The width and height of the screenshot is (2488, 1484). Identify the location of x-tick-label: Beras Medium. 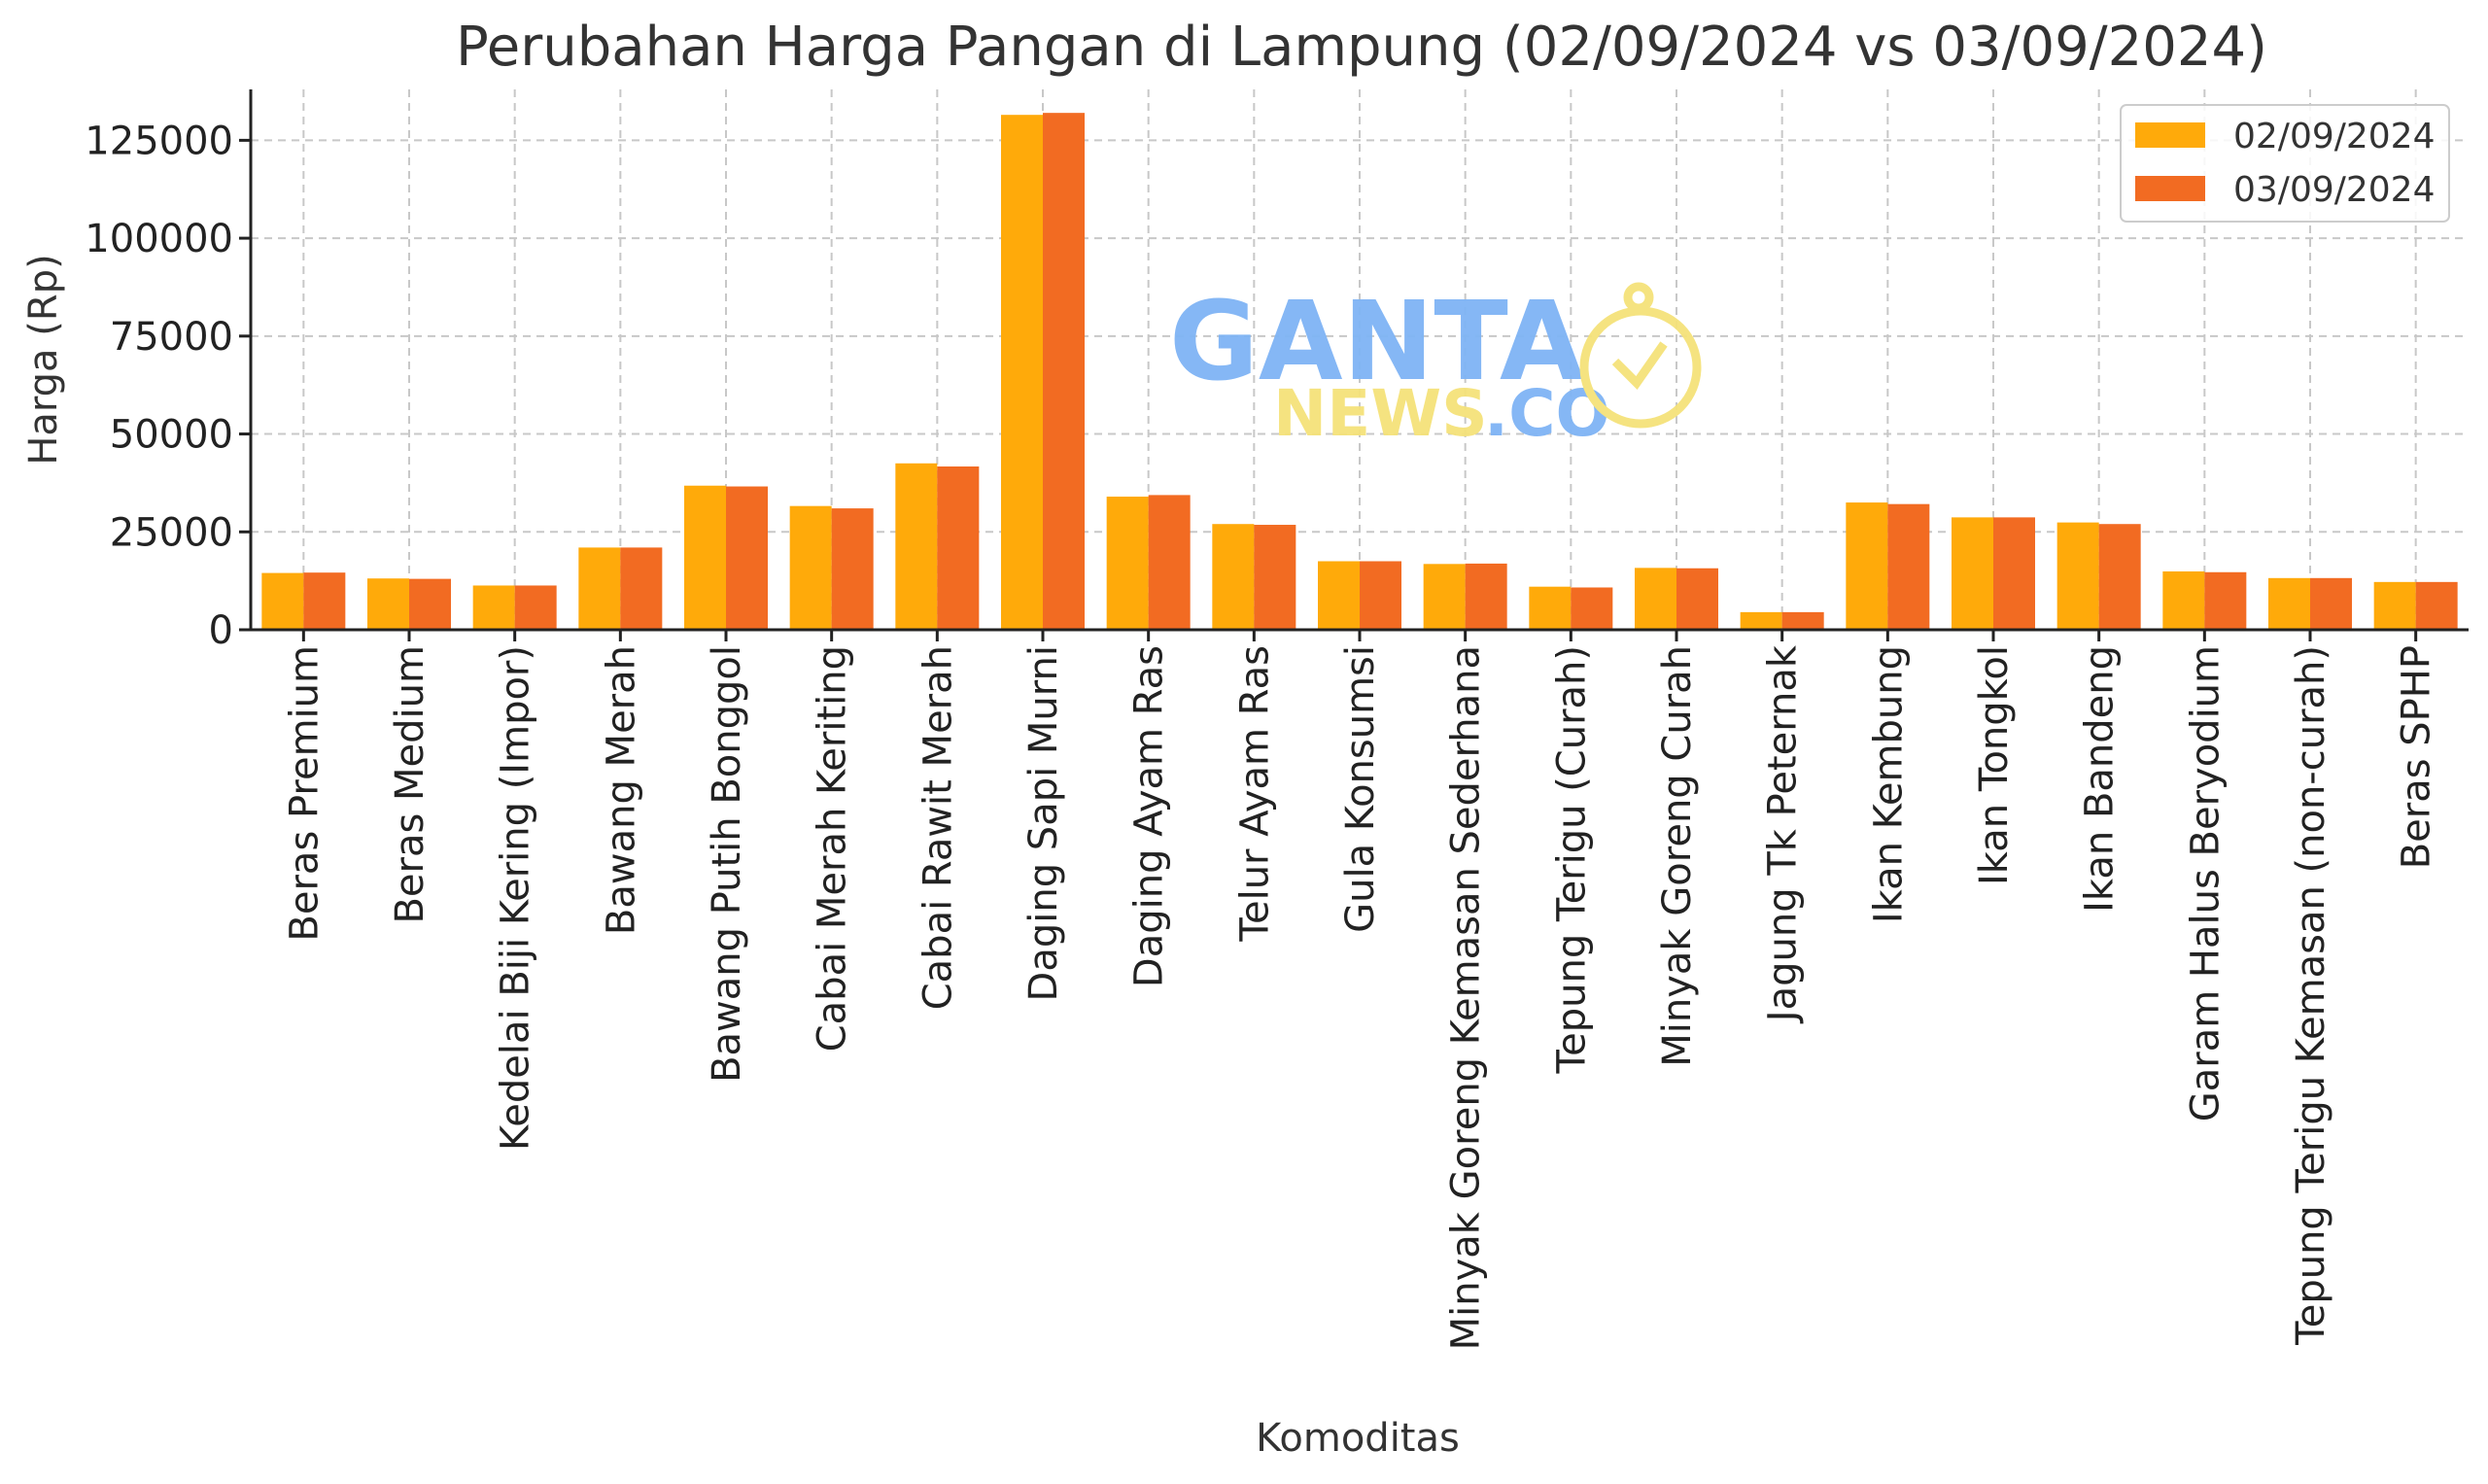
(410, 784).